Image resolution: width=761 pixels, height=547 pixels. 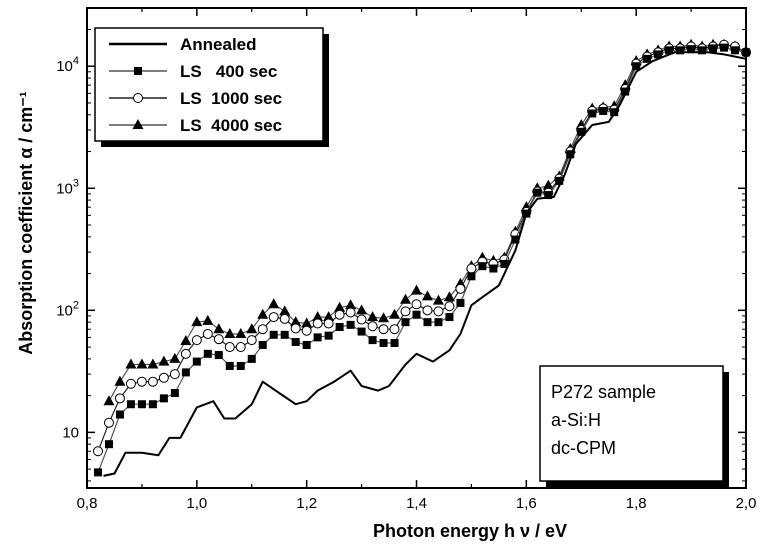 What do you see at coordinates (67, 187) in the screenshot?
I see `y-tick-label: 10³` at bounding box center [67, 187].